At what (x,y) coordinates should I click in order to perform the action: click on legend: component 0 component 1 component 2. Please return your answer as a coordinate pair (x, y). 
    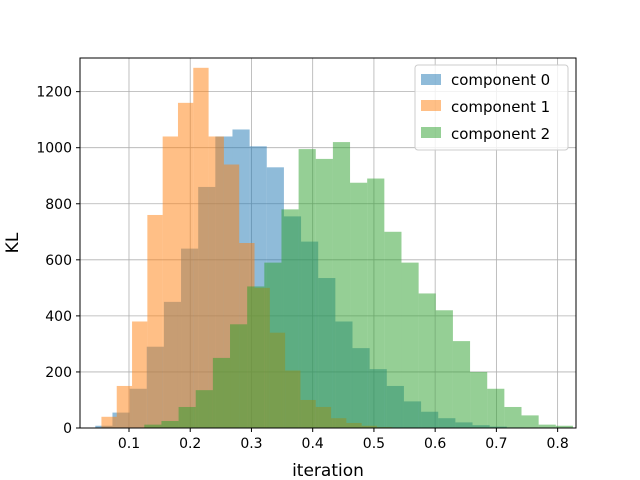
    Looking at the image, I should click on (491, 107).